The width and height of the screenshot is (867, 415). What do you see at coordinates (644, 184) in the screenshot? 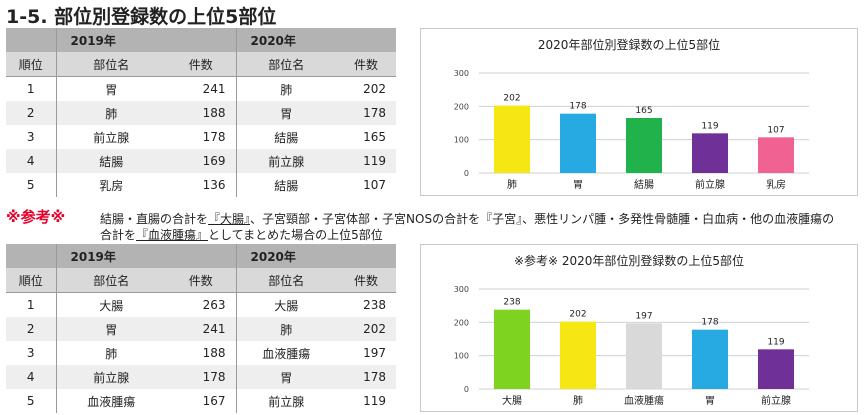
I see `category-label: 結腸` at bounding box center [644, 184].